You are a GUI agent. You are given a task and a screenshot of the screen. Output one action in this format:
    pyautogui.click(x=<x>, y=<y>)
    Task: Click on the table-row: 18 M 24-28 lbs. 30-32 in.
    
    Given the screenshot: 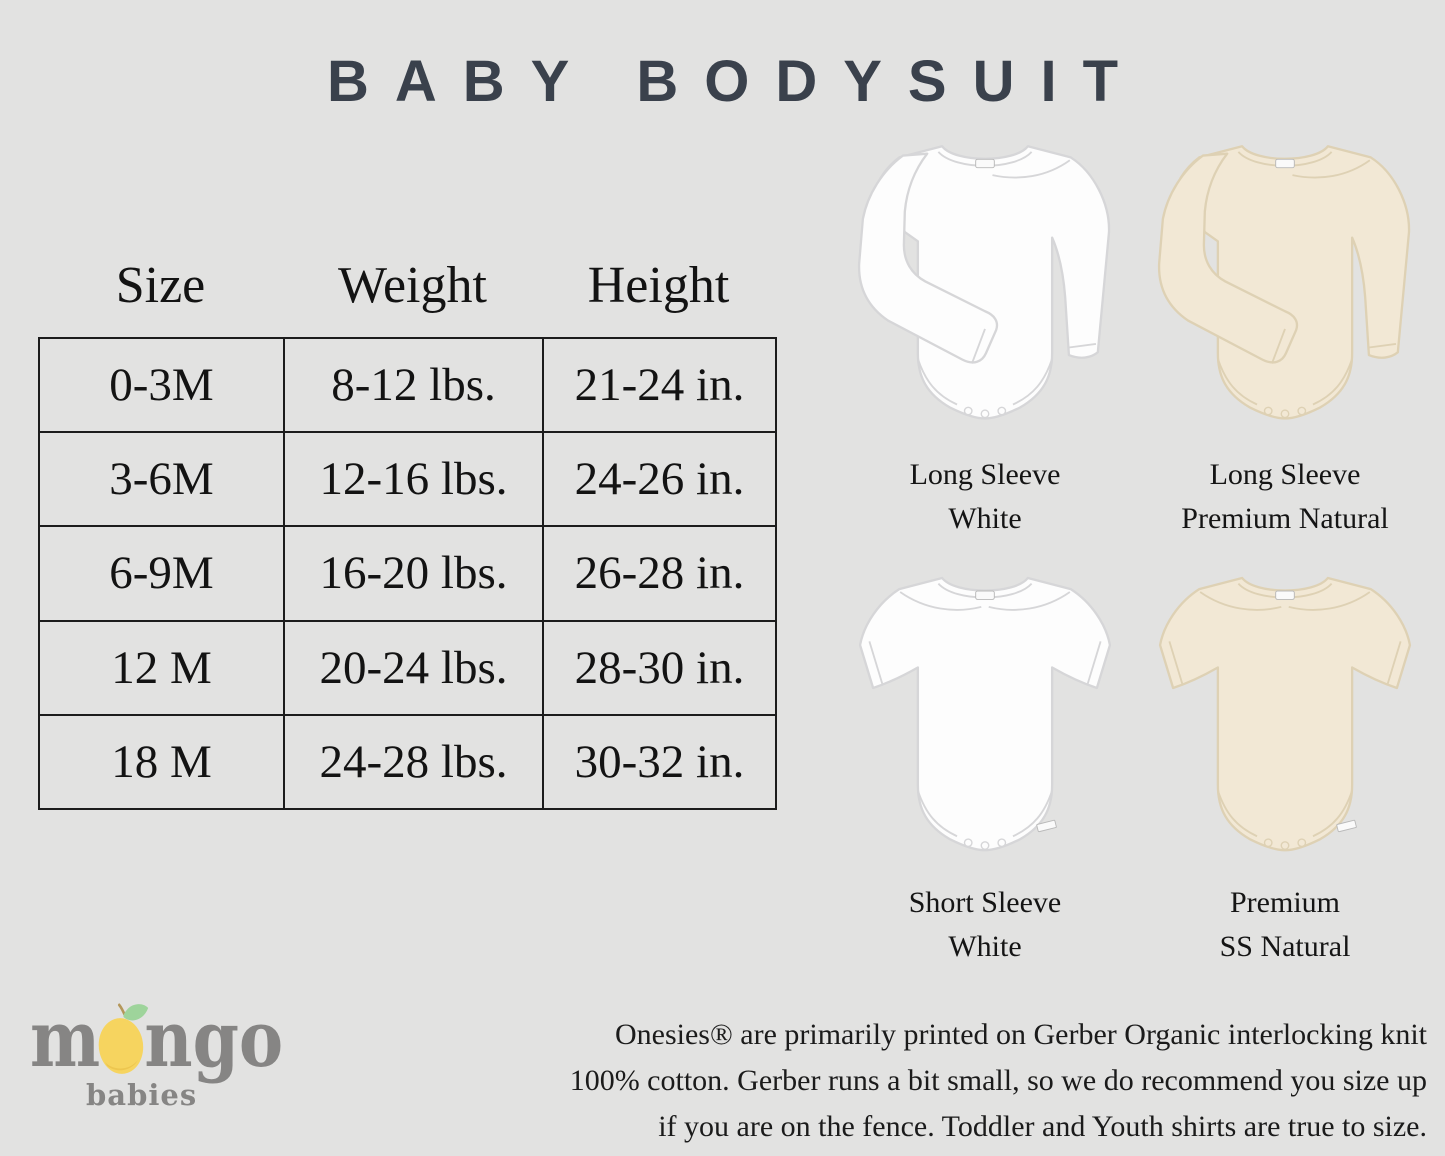 What is the action you would take?
    pyautogui.click(x=407, y=762)
    